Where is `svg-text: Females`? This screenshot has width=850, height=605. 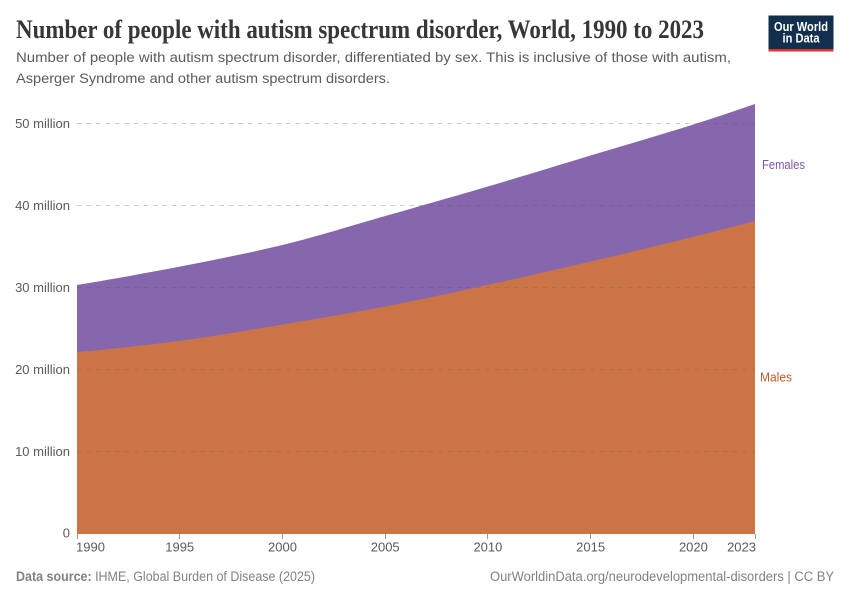
svg-text: Females is located at coordinates (783, 164).